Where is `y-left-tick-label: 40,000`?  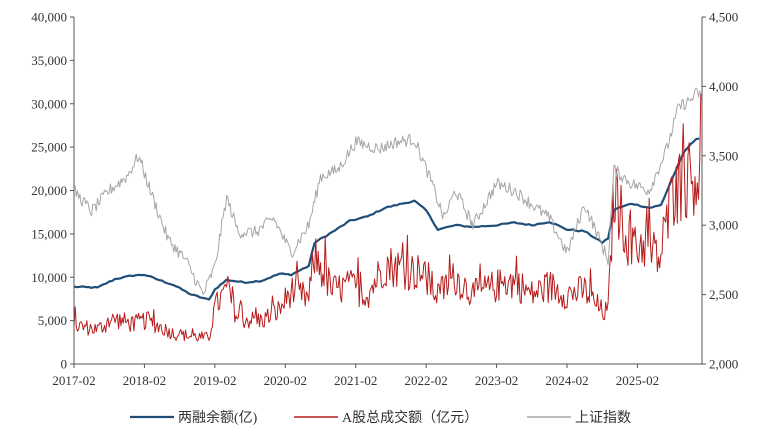 y-left-tick-label: 40,000 is located at coordinates (49, 17).